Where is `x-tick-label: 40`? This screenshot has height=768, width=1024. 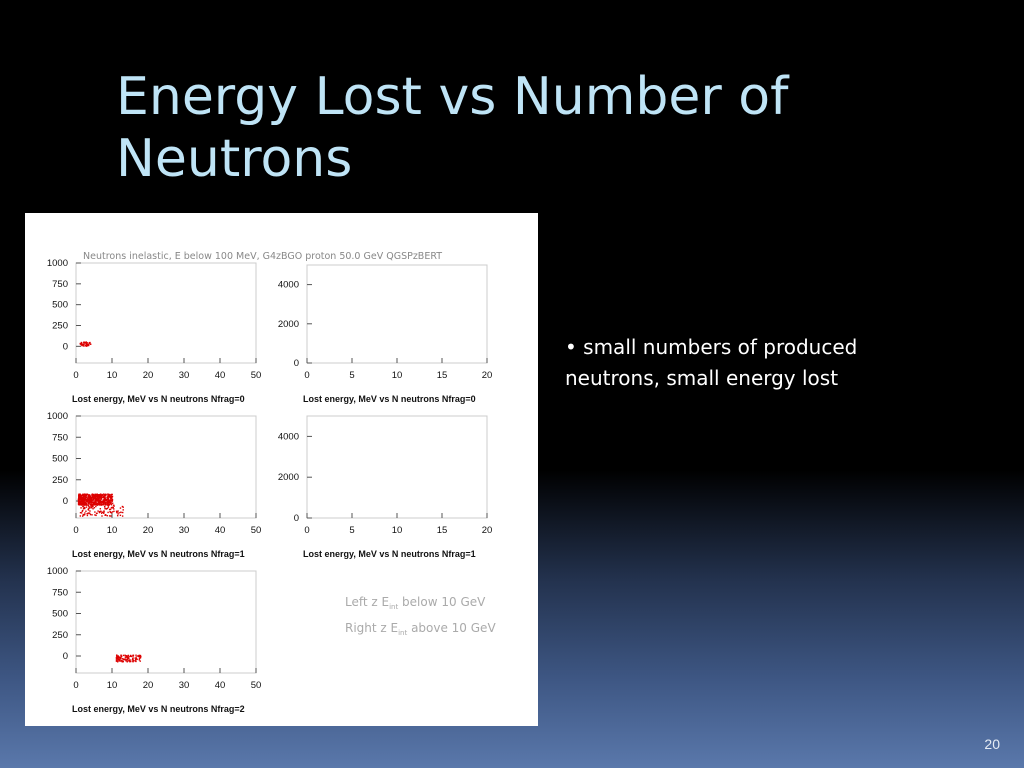 x-tick-label: 40 is located at coordinates (220, 375).